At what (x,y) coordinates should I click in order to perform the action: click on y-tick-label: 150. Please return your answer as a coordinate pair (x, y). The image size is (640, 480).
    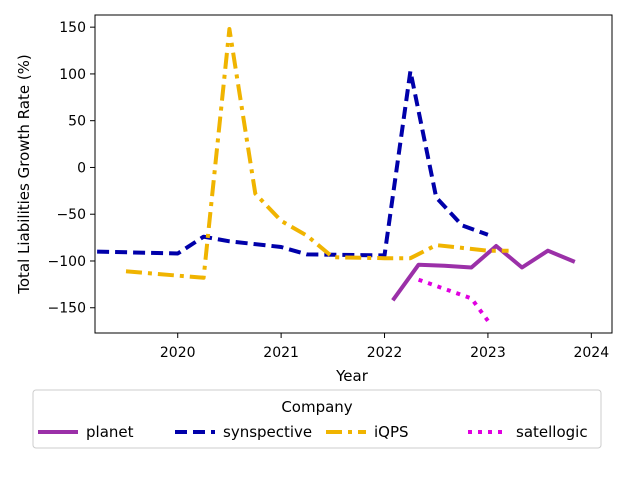
    Looking at the image, I should click on (72, 28).